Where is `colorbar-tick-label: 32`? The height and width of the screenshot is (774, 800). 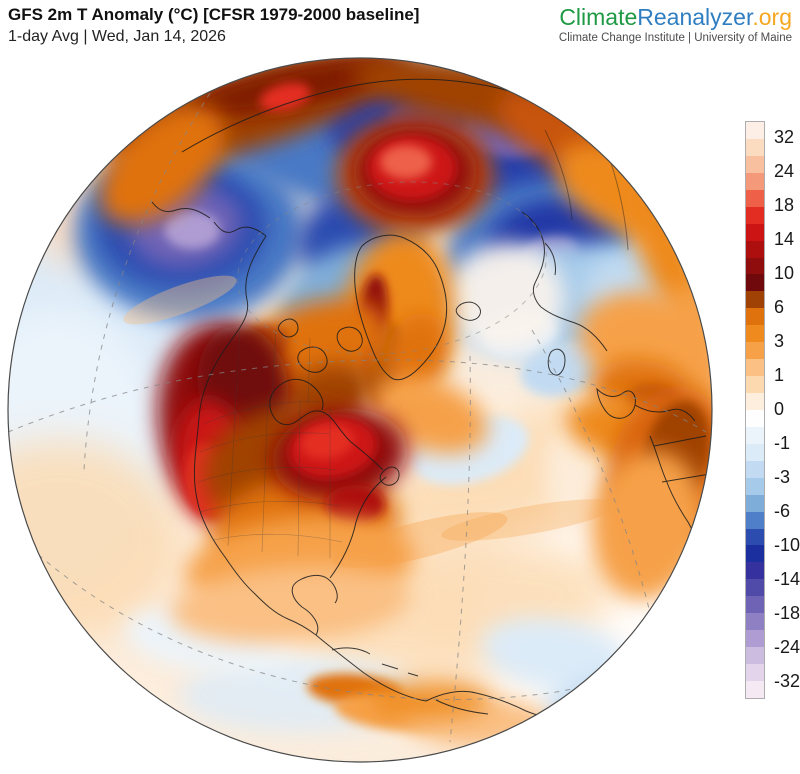 colorbar-tick-label: 32 is located at coordinates (784, 137).